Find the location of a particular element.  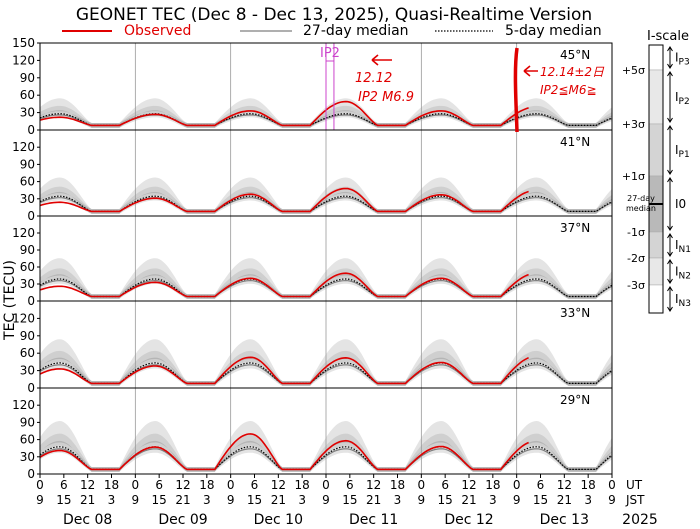

panel-latitude-label: 29°N is located at coordinates (575, 400).